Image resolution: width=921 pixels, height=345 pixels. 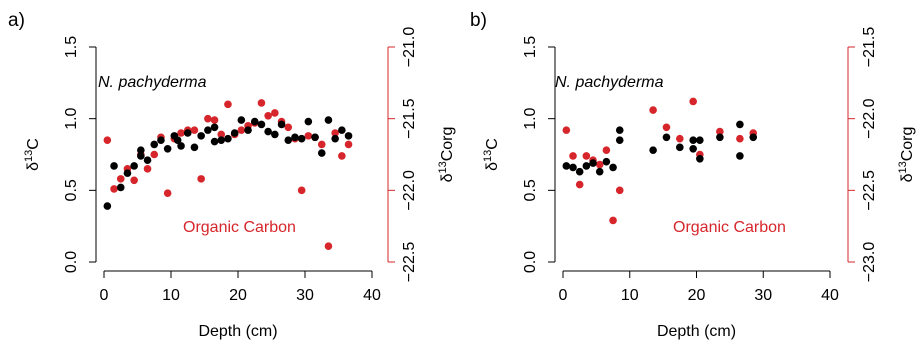 What do you see at coordinates (869, 47) in the screenshot?
I see `right-tick-label: −21.5` at bounding box center [869, 47].